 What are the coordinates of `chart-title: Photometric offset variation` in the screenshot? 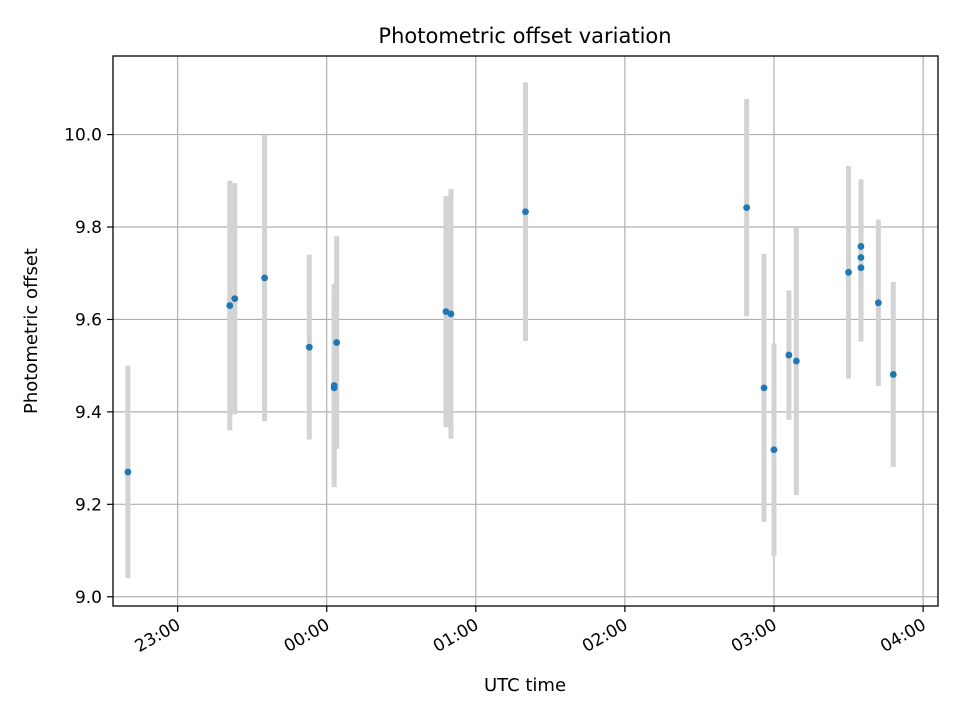 It's located at (524, 36).